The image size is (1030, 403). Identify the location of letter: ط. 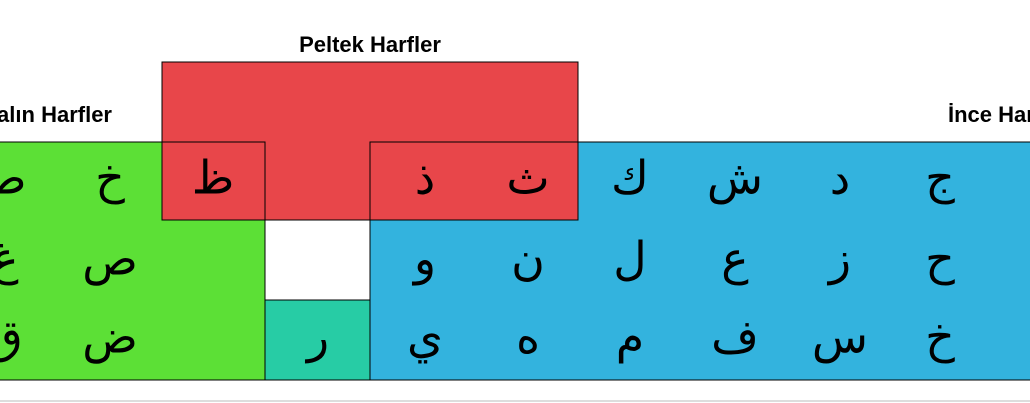
(13, 178).